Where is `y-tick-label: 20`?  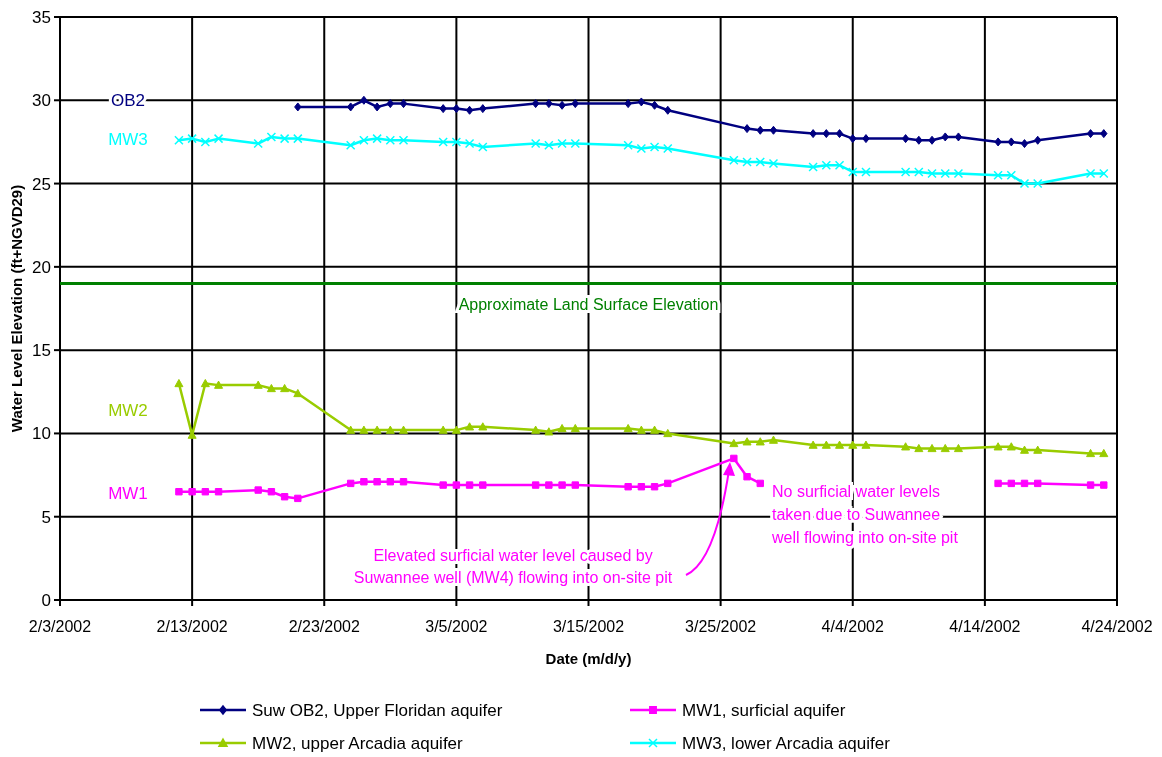
y-tick-label: 20 is located at coordinates (41, 267).